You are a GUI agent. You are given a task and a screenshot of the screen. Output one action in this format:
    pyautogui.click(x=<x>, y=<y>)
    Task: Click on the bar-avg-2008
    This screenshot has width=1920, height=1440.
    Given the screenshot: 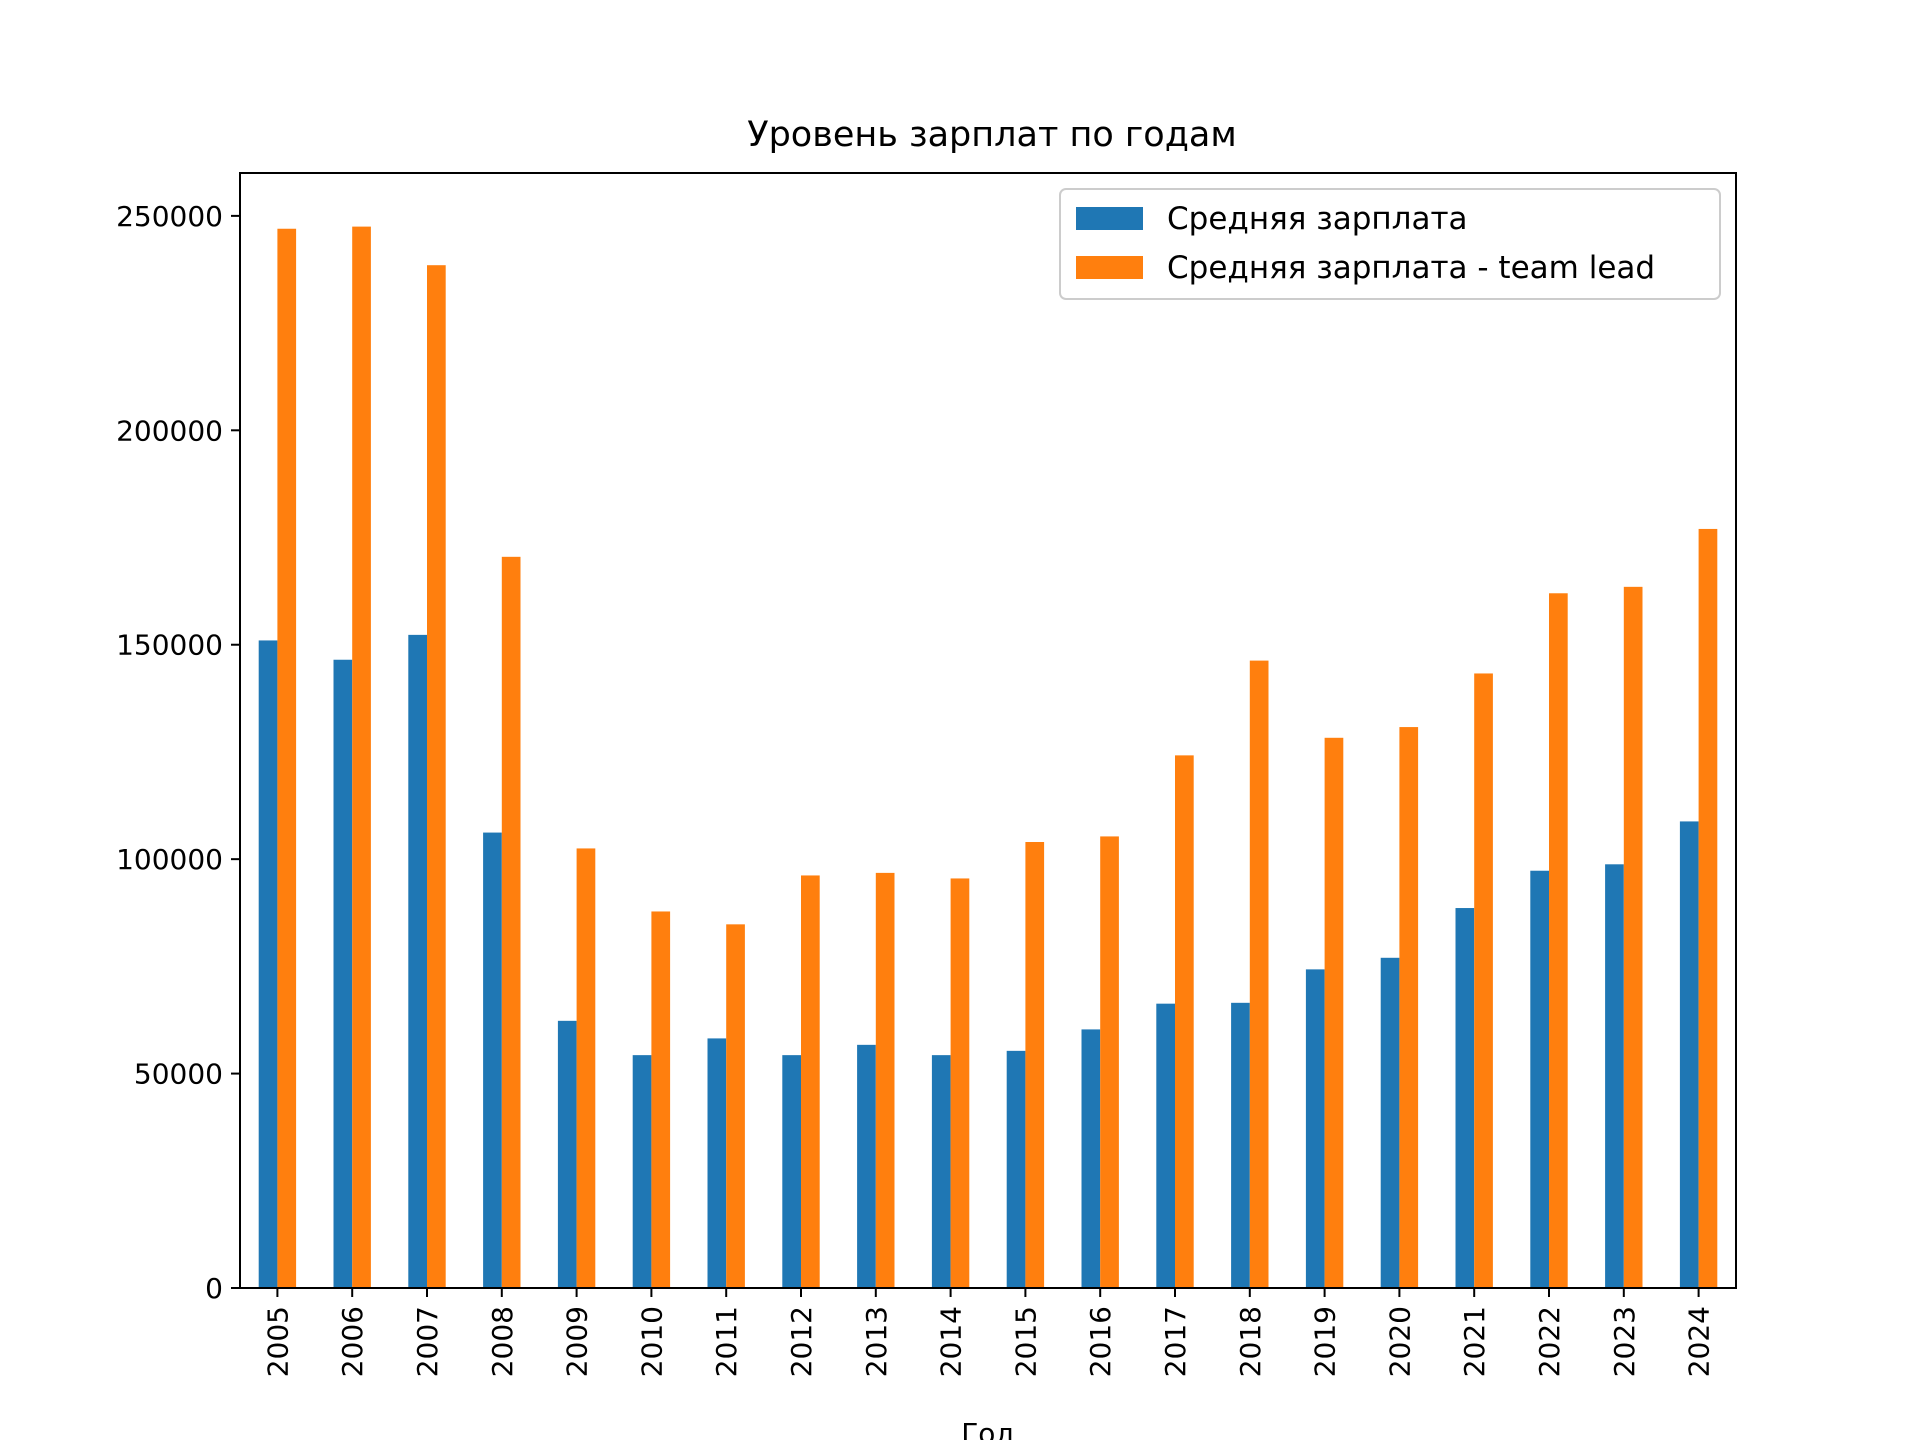 What is the action you would take?
    pyautogui.click(x=492, y=1060)
    